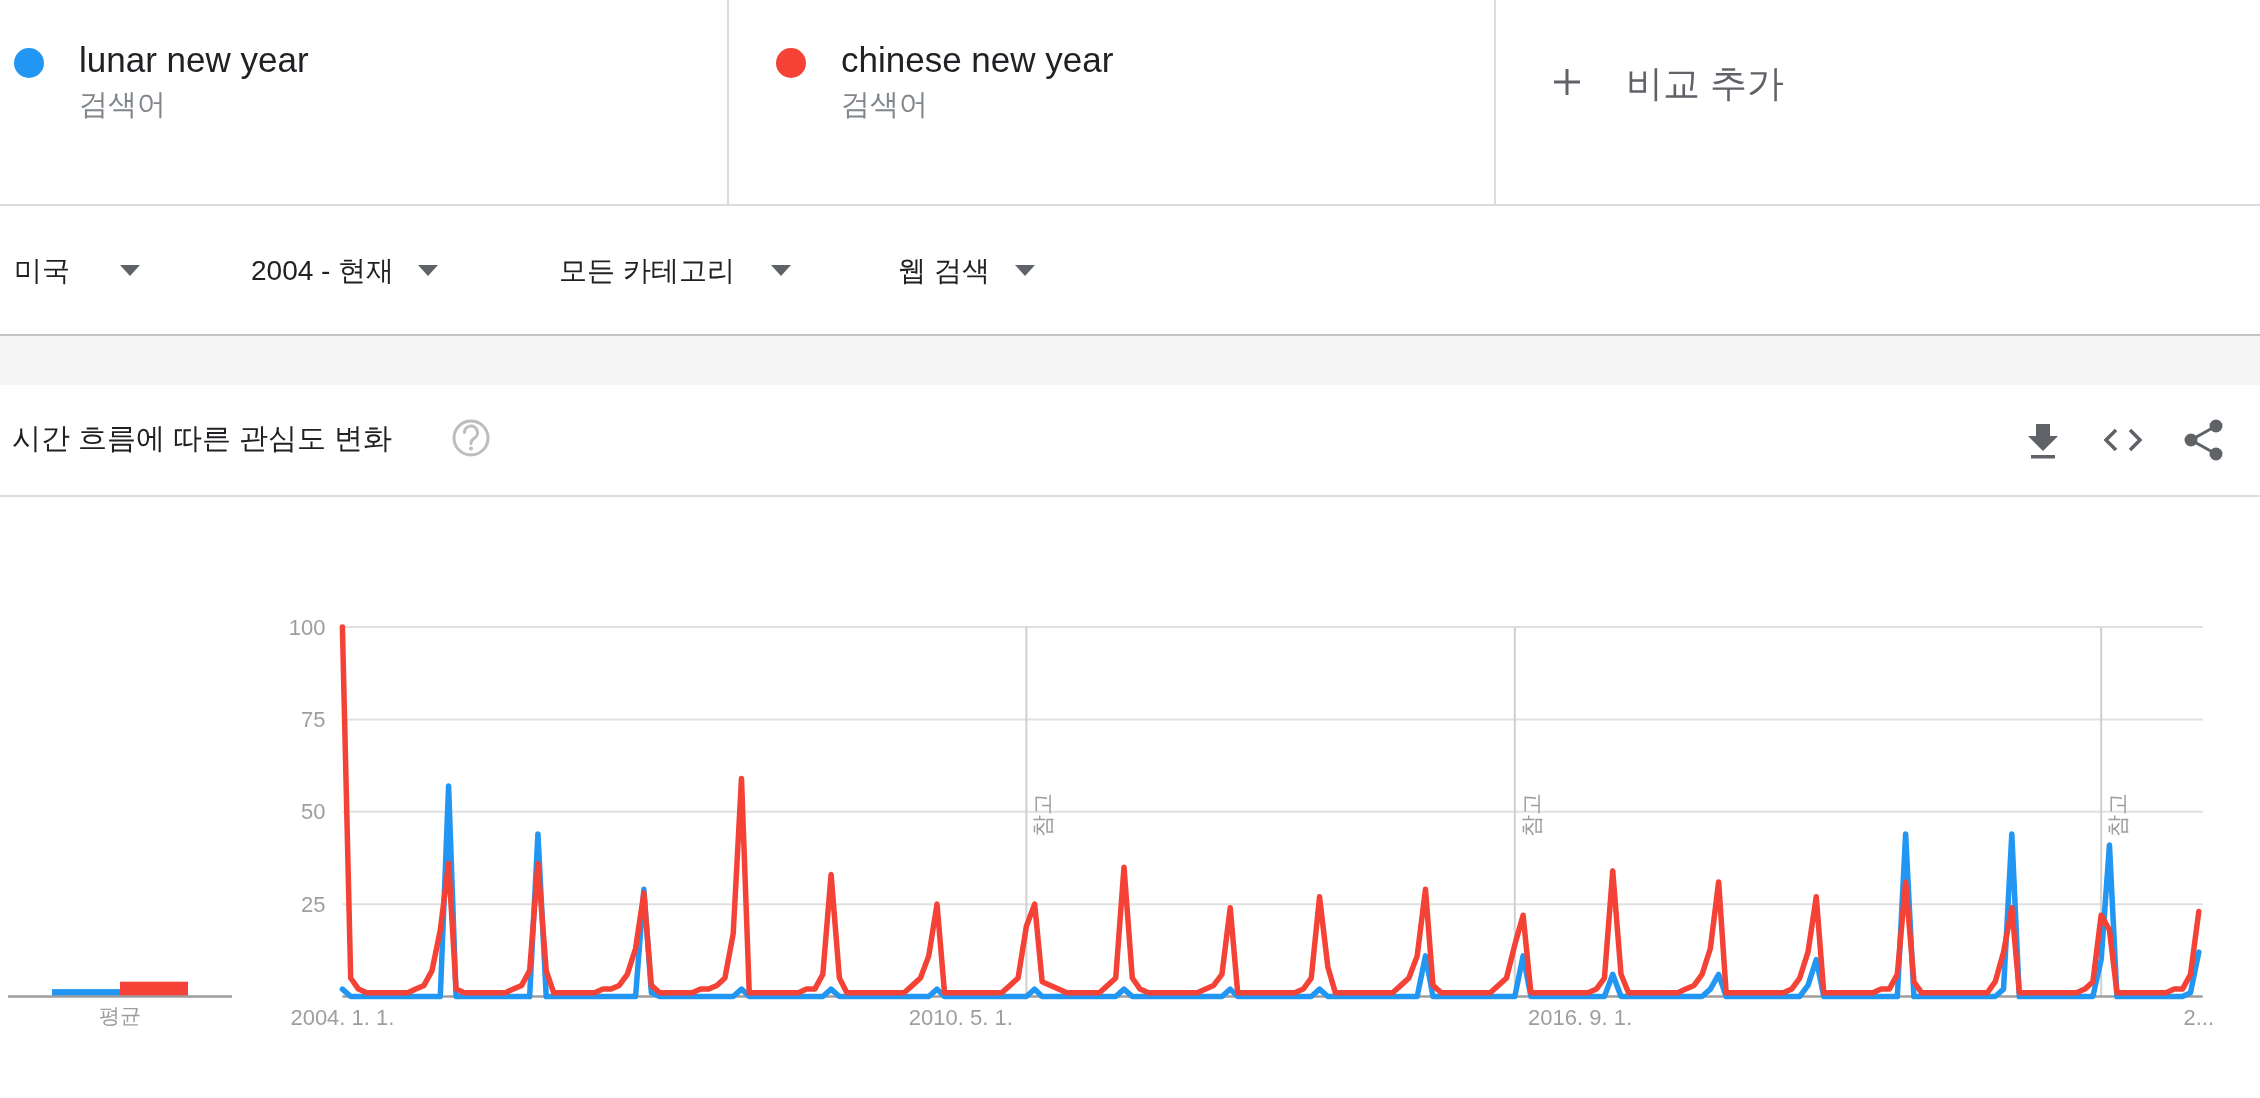 This screenshot has width=2260, height=1098. Describe the element at coordinates (313, 812) in the screenshot. I see `y-tick-label: 50` at that location.